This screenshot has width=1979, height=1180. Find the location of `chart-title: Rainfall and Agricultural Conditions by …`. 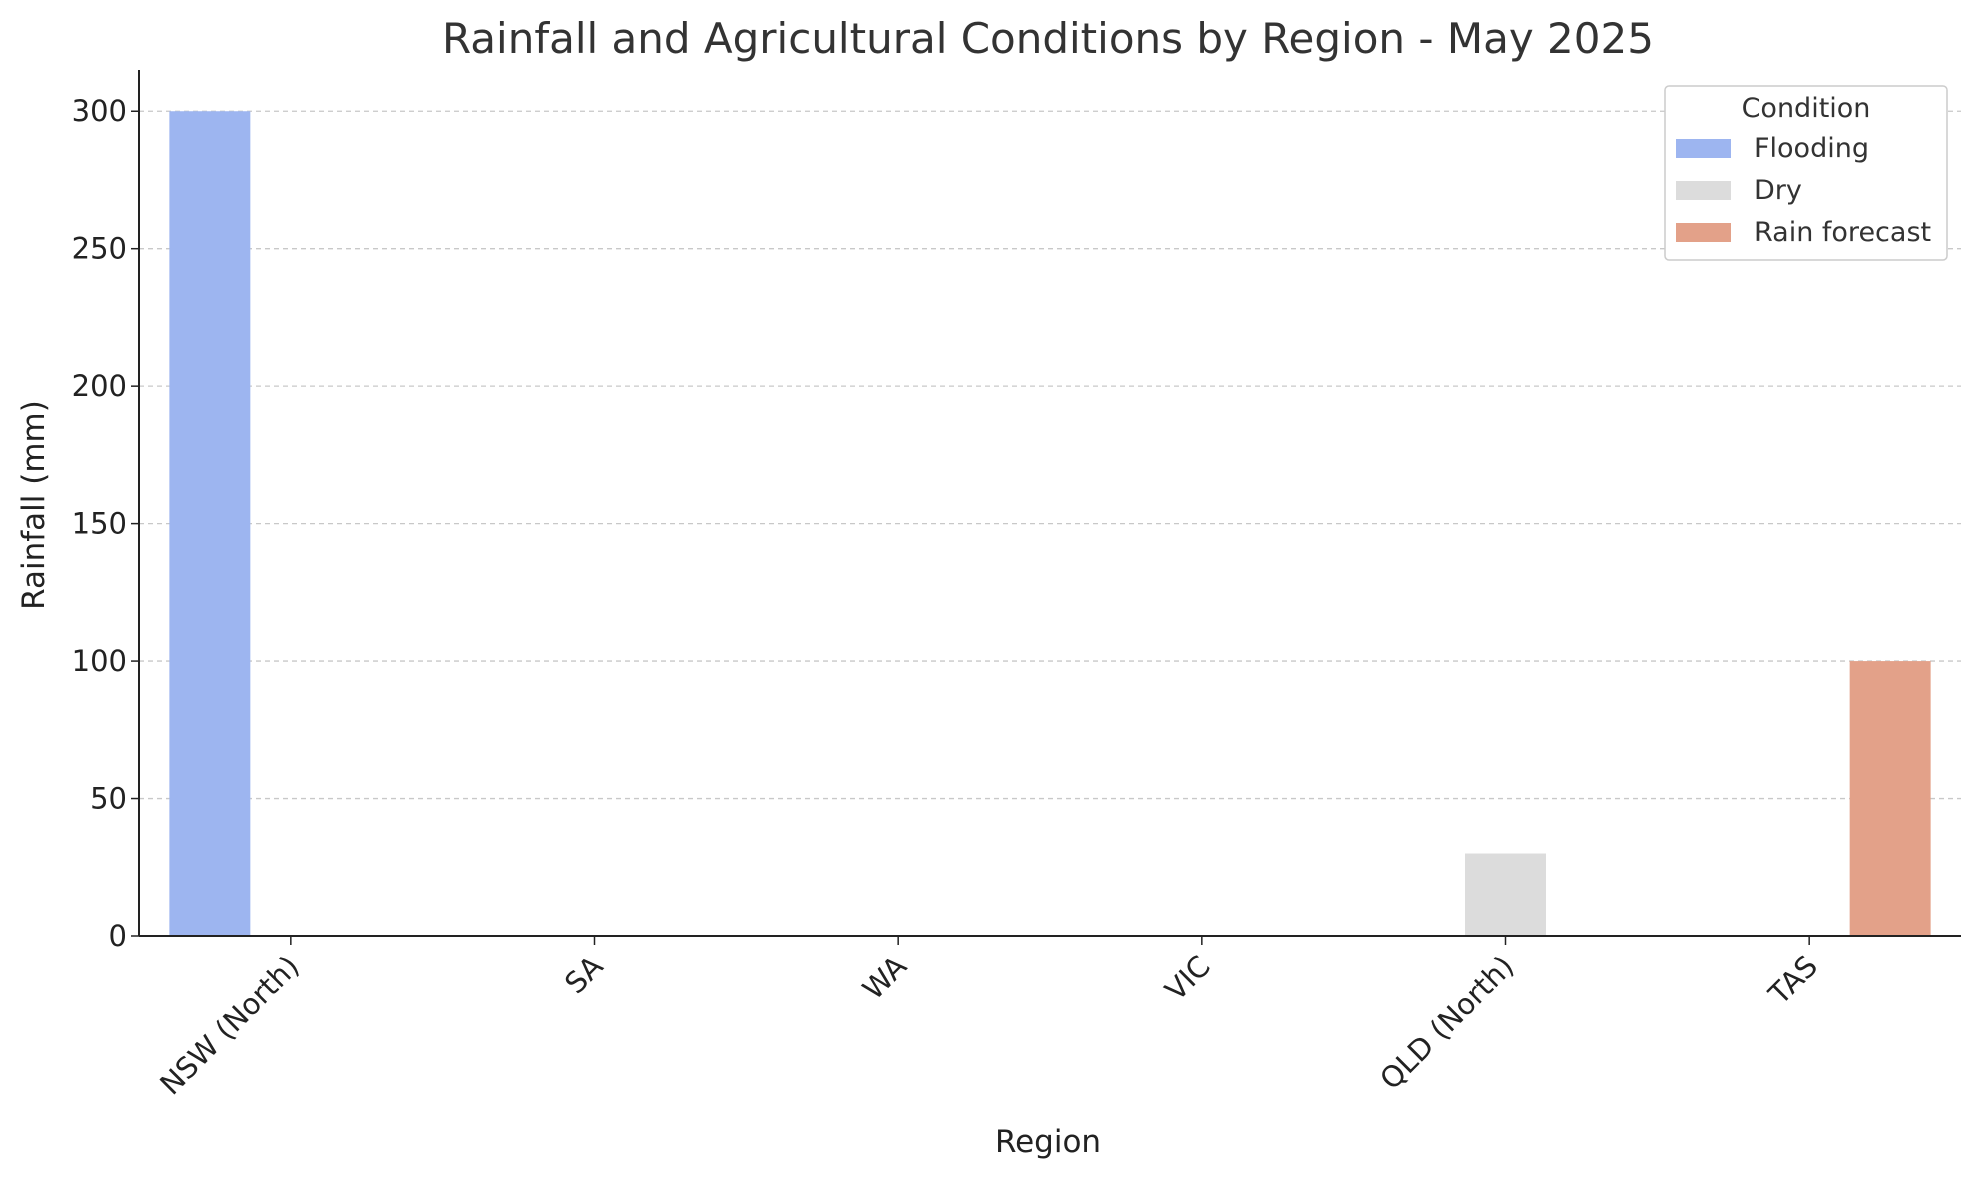

chart-title: Rainfall and Agricultural Conditions by … is located at coordinates (1048, 38).